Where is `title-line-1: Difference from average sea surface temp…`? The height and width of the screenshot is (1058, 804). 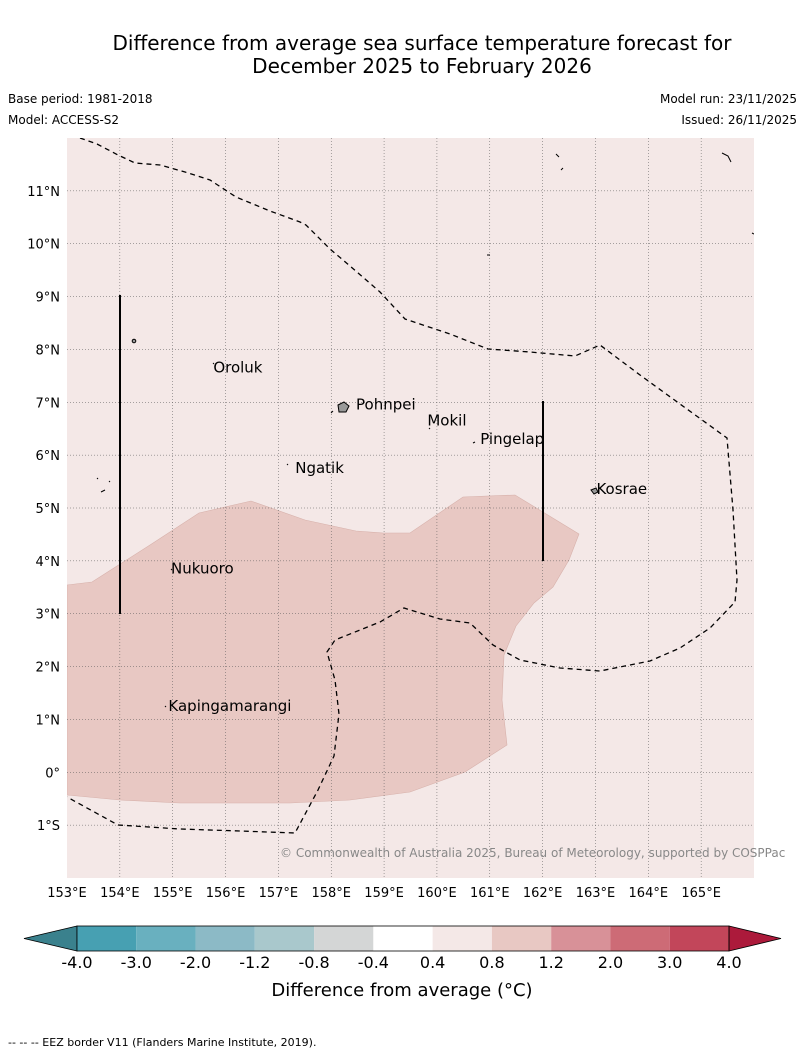 title-line-1: Difference from average sea surface temp… is located at coordinates (422, 43).